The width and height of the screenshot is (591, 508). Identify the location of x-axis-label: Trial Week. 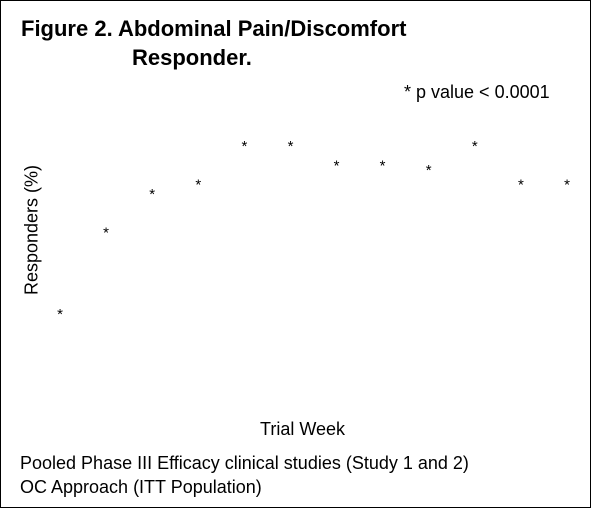
(303, 429).